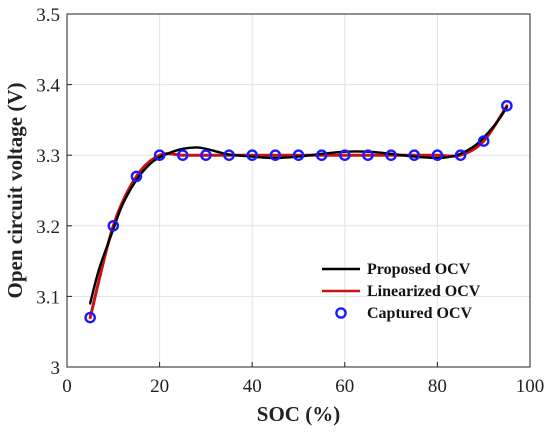 This screenshot has height=432, width=550. What do you see at coordinates (15, 191) in the screenshot?
I see `y-axis-label: Open circuit voltage (V)` at bounding box center [15, 191].